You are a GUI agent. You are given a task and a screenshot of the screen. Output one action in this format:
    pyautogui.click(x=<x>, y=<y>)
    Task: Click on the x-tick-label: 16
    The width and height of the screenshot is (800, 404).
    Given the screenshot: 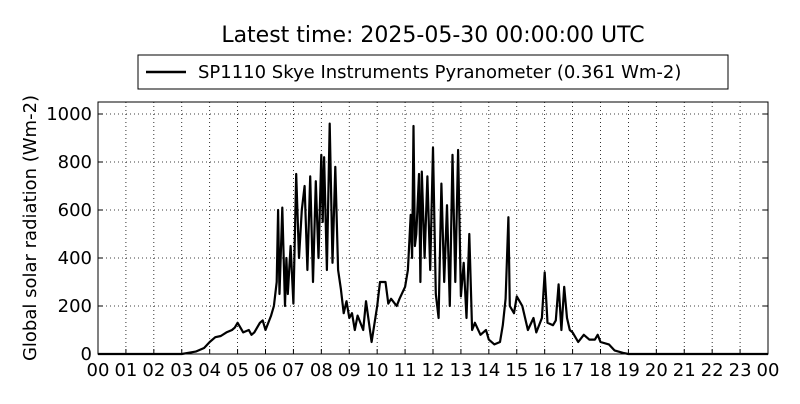 What is the action you would take?
    pyautogui.click(x=544, y=370)
    